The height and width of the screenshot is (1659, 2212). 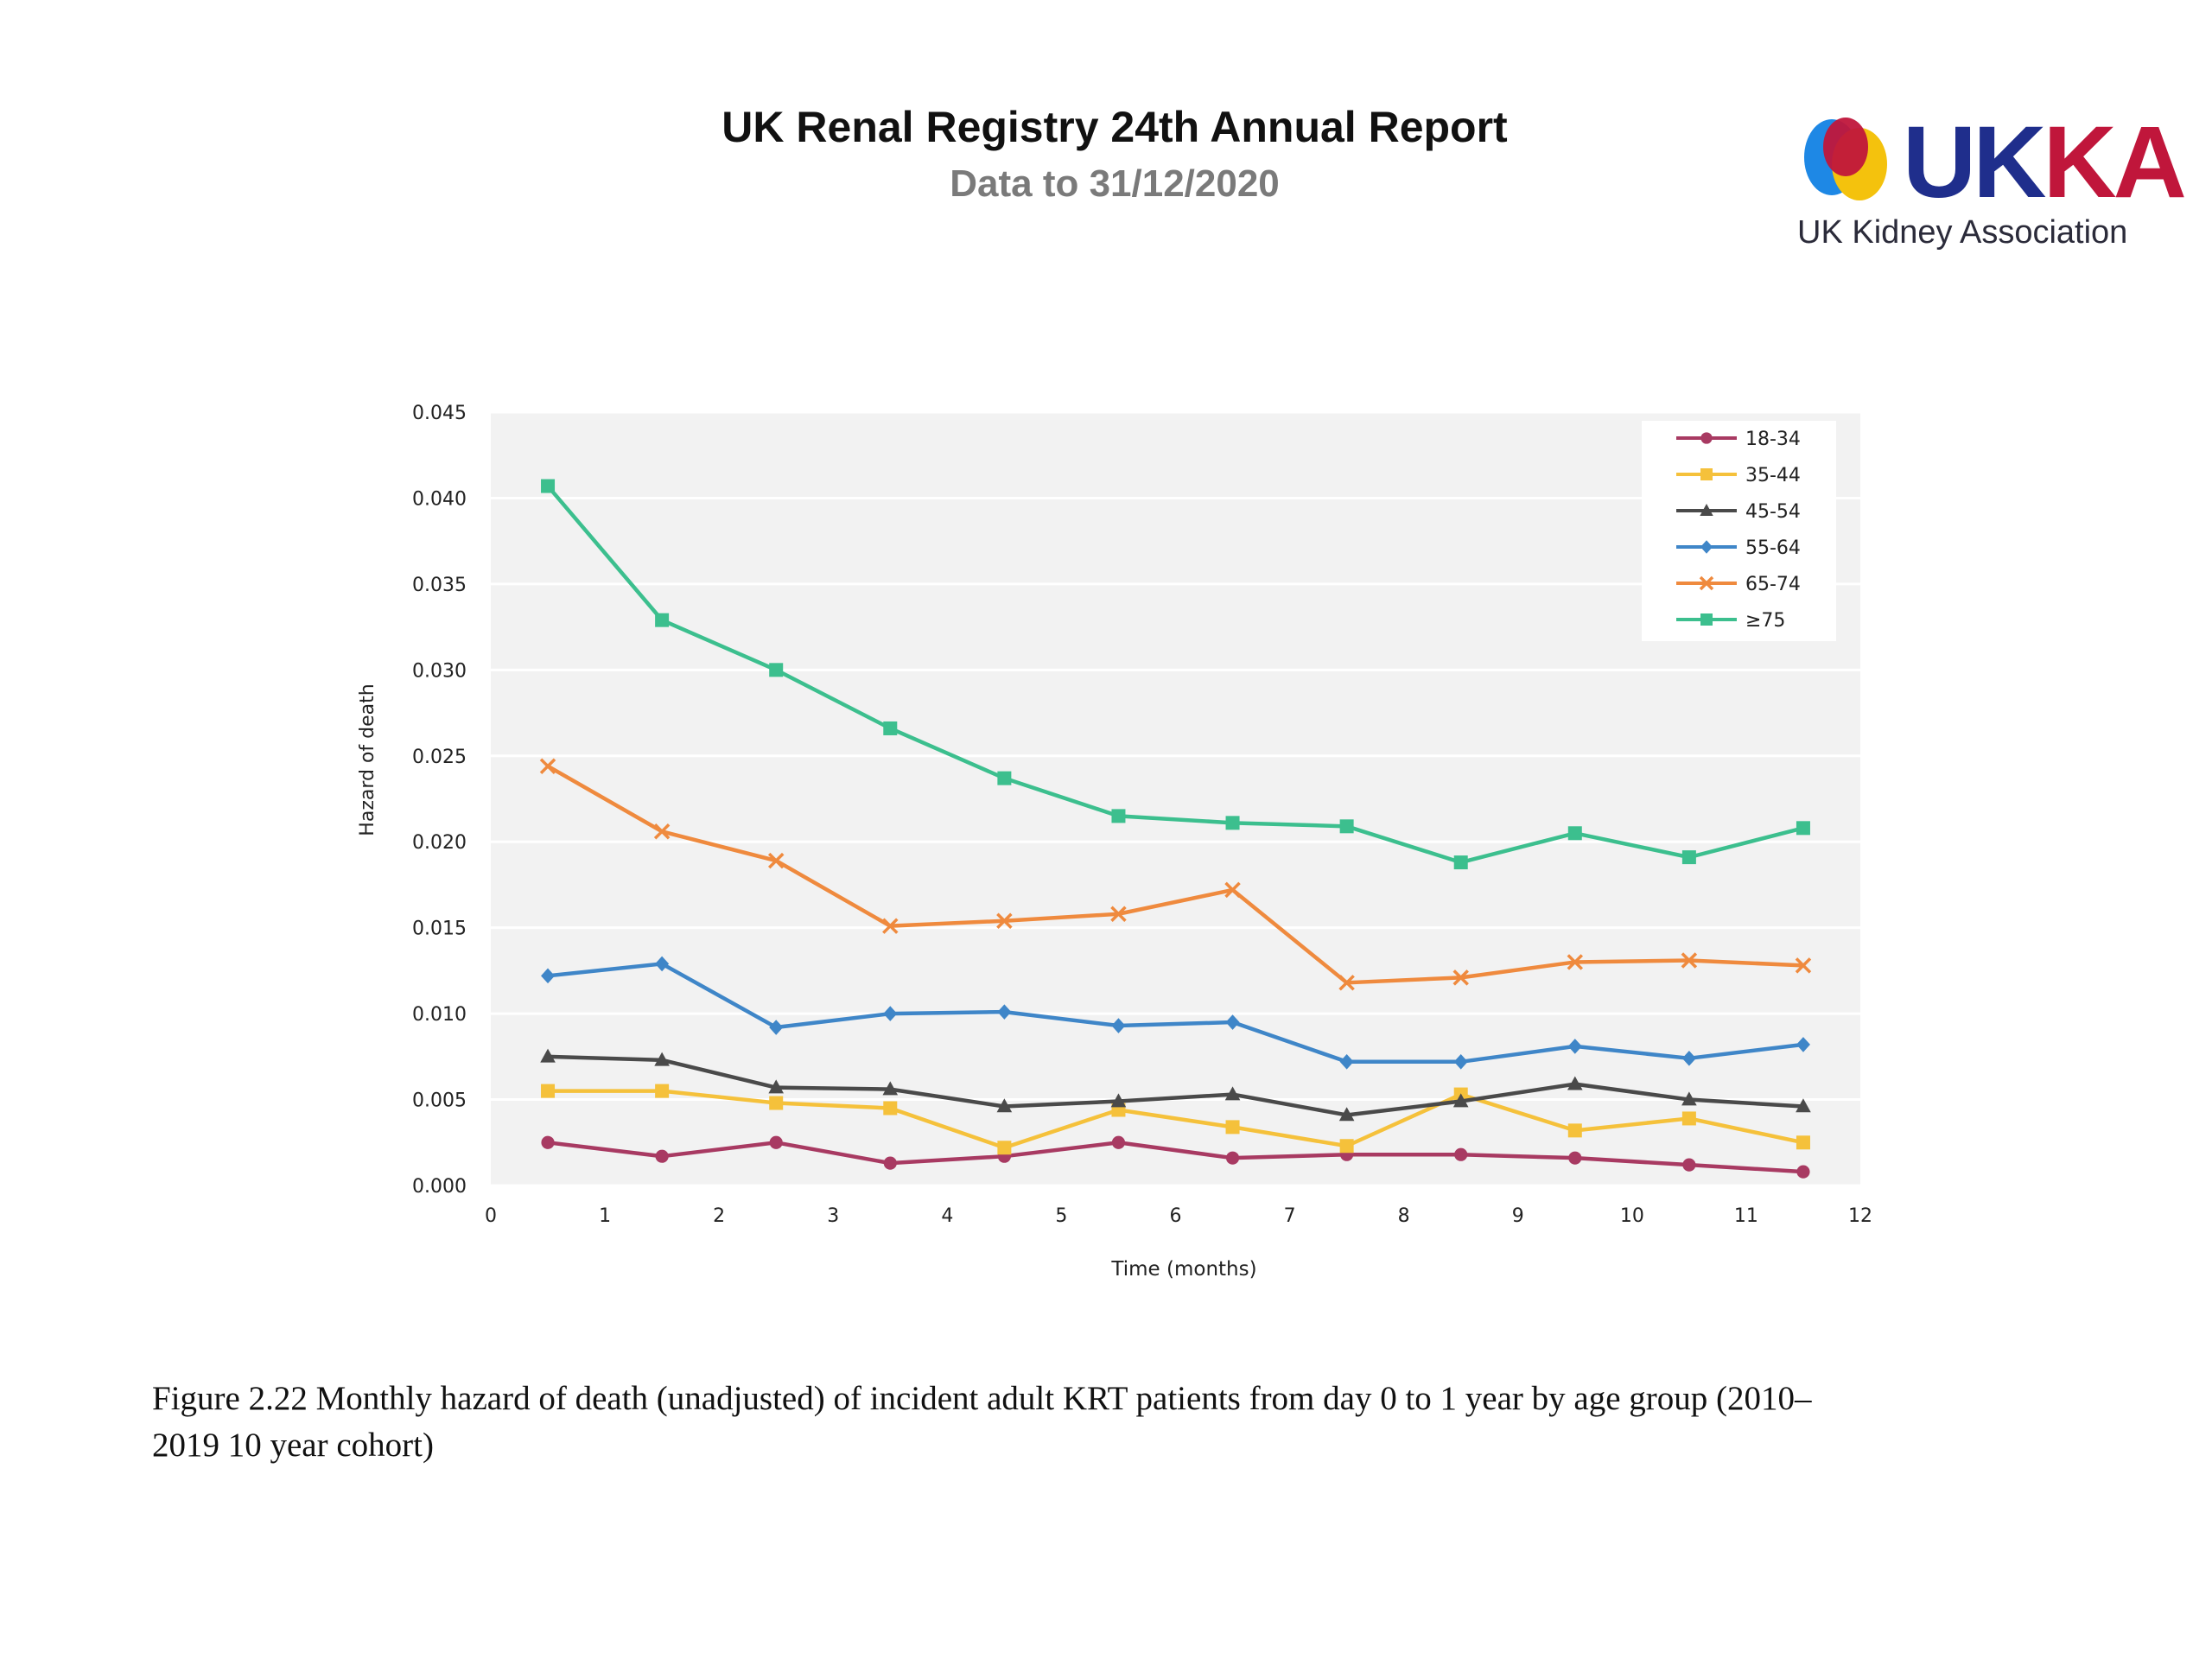 What do you see at coordinates (1115, 183) in the screenshot?
I see `report-subtitle: Data to 31/12/2020` at bounding box center [1115, 183].